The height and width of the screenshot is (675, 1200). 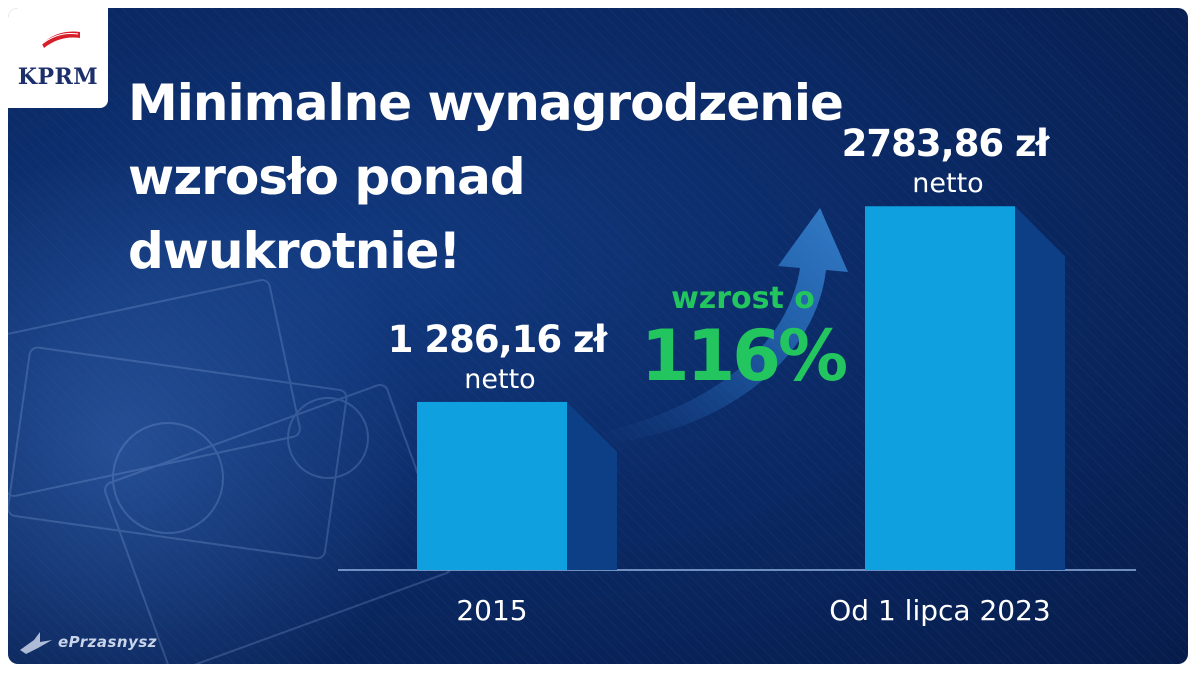 I want to click on growth-value: 116%, so click(x=743, y=356).